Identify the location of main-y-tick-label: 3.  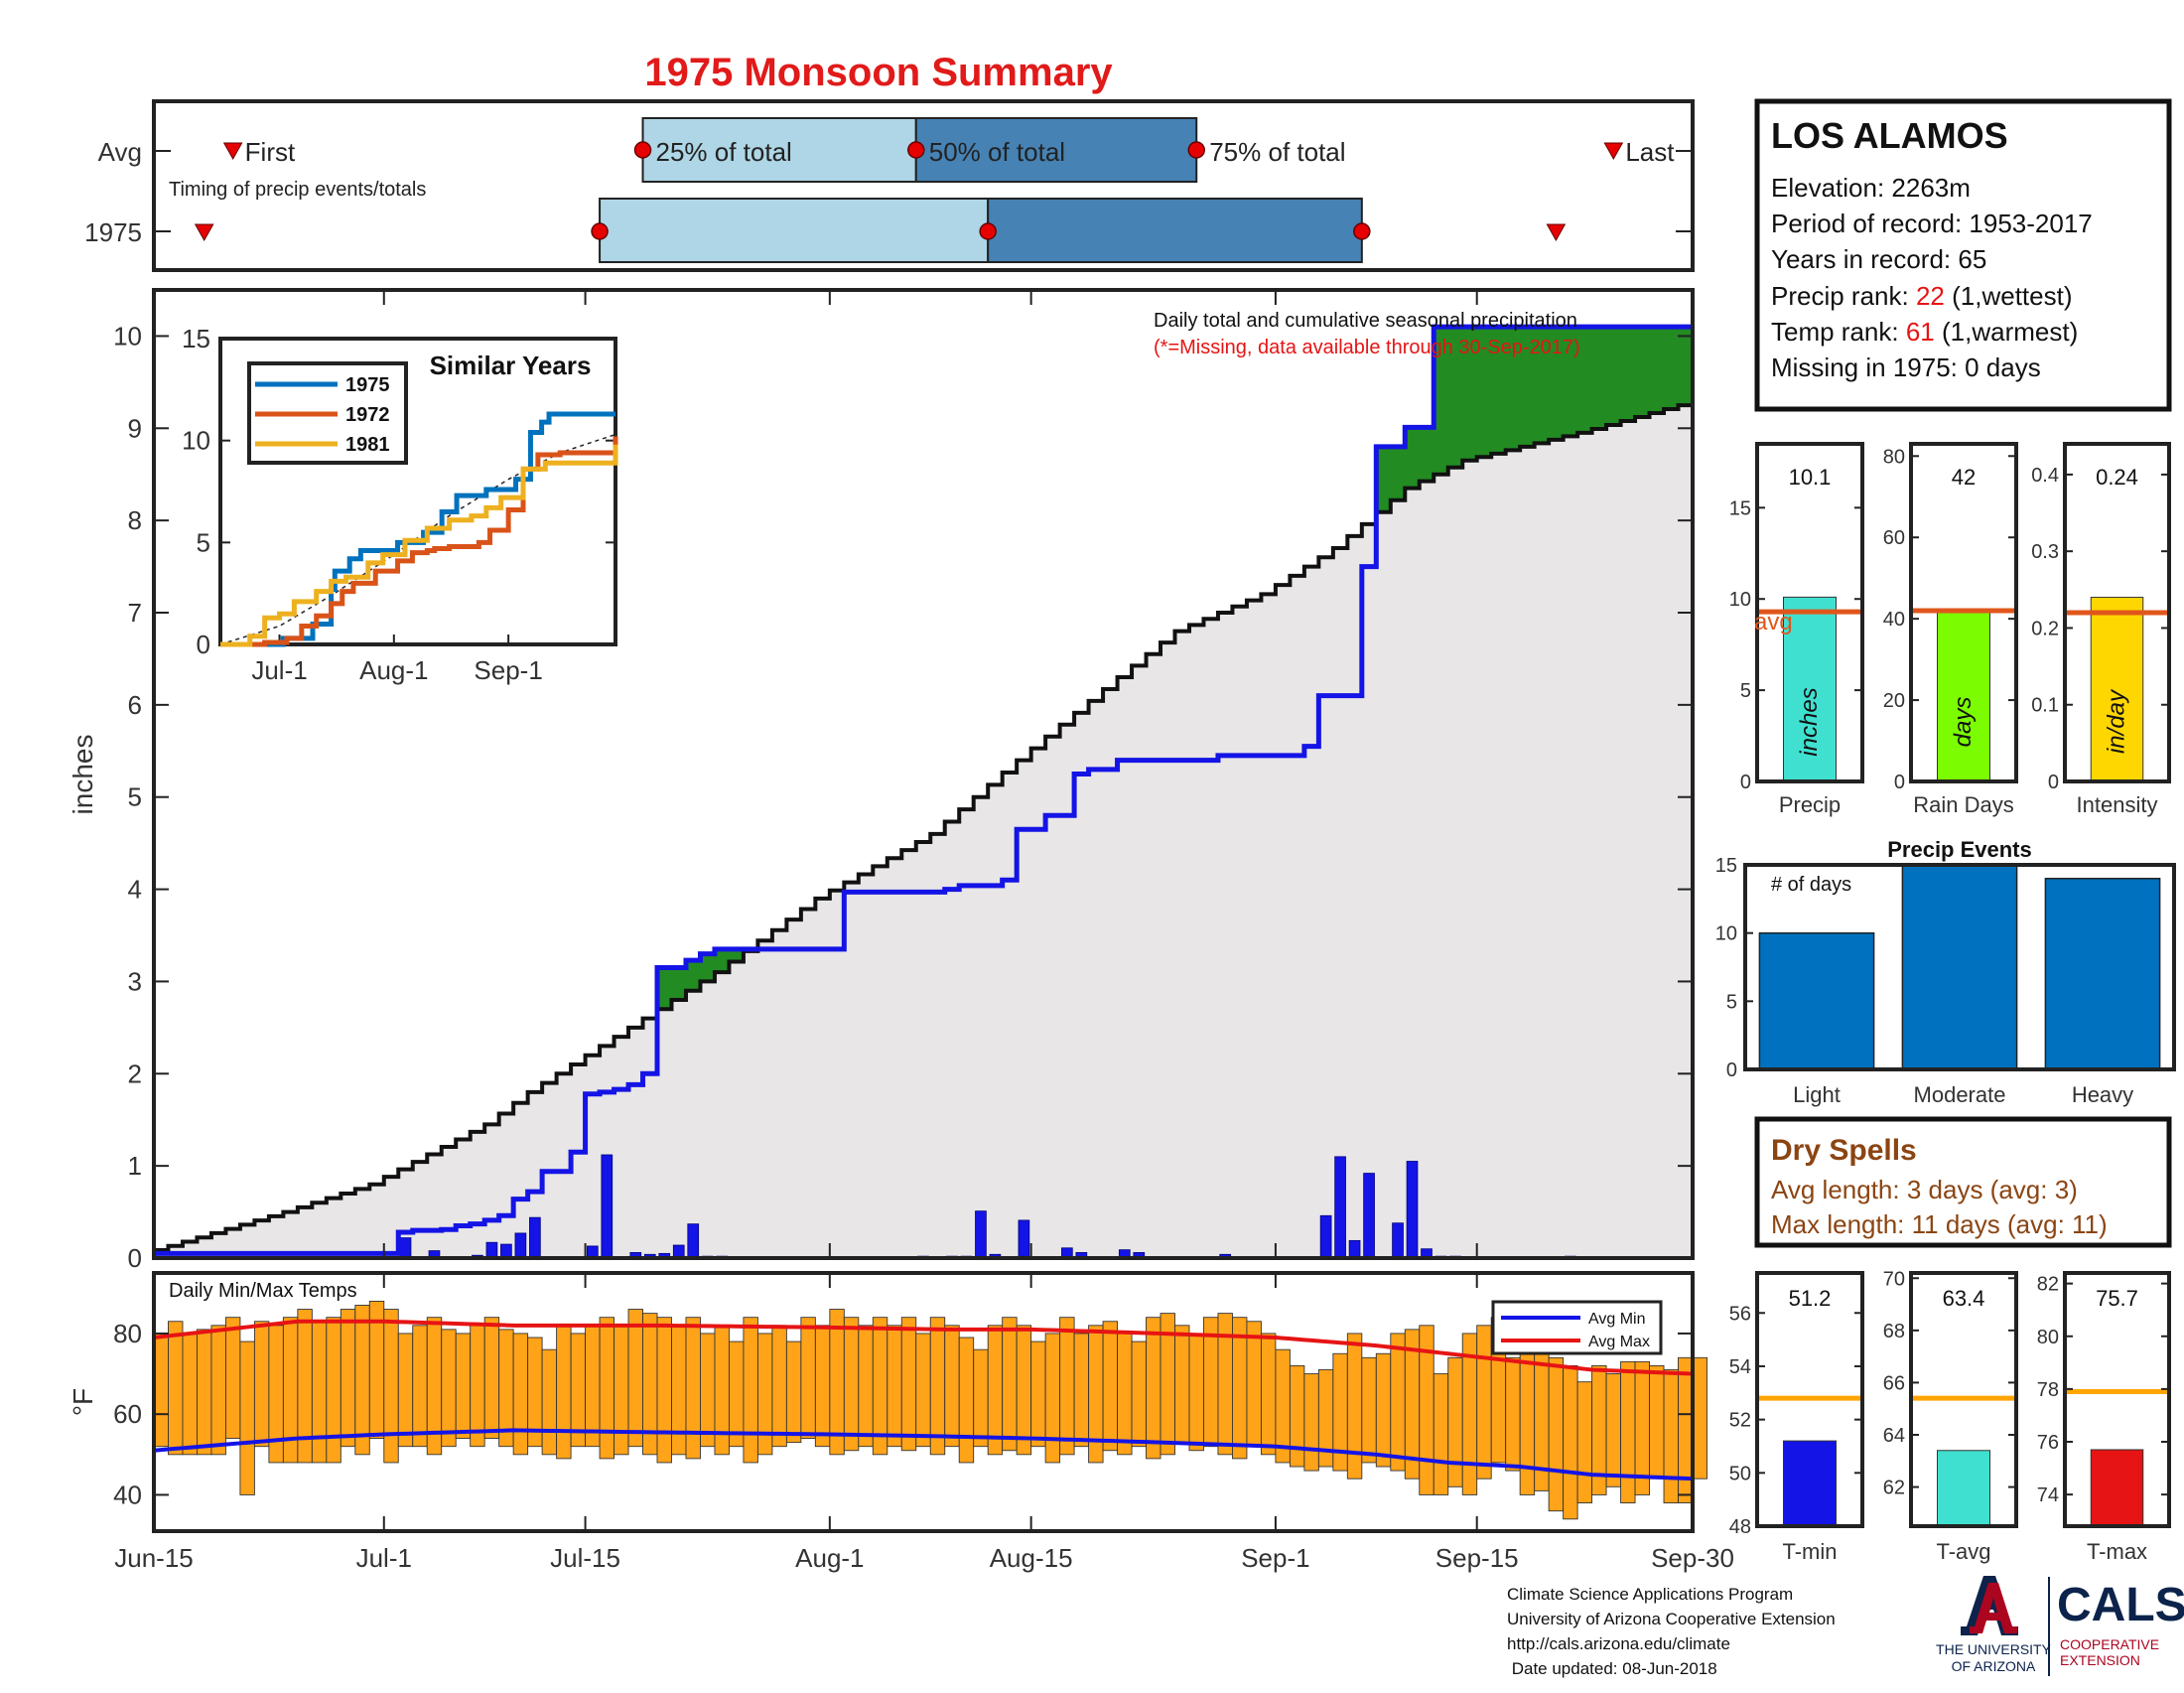
(135, 981).